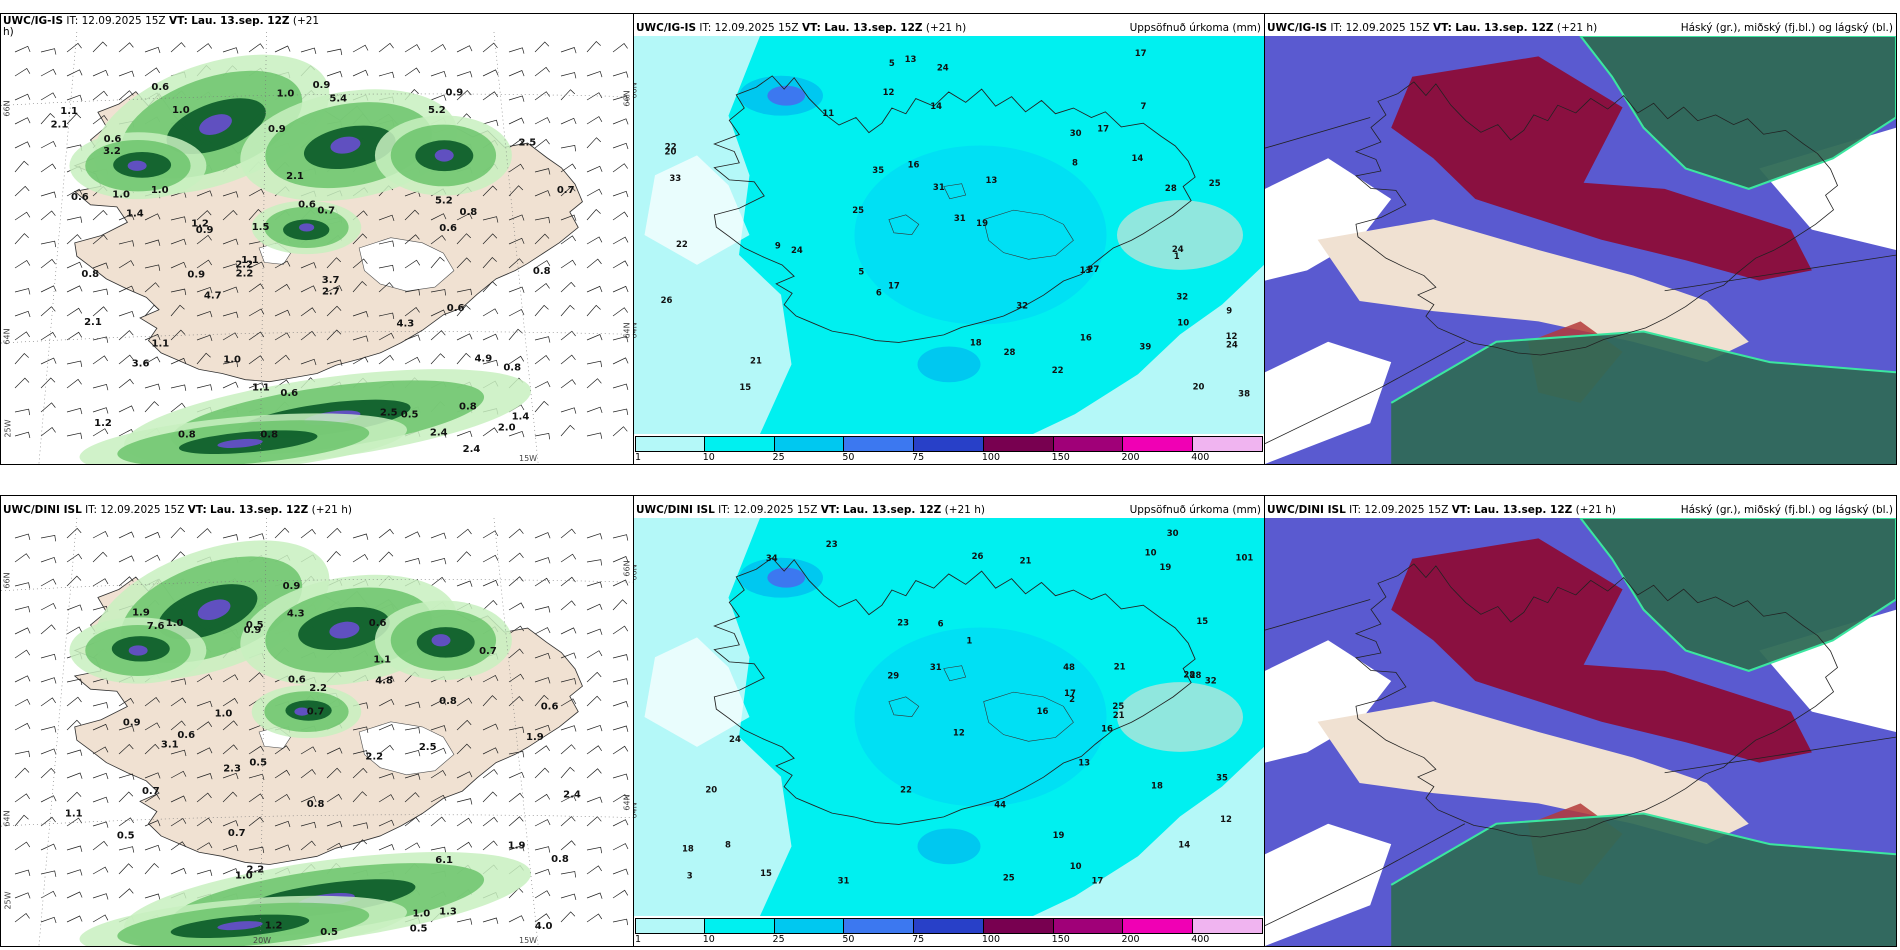 Image resolution: width=1900 pixels, height=950 pixels. What do you see at coordinates (331, 292) in the screenshot?
I see `precip-value-label: 2.7` at bounding box center [331, 292].